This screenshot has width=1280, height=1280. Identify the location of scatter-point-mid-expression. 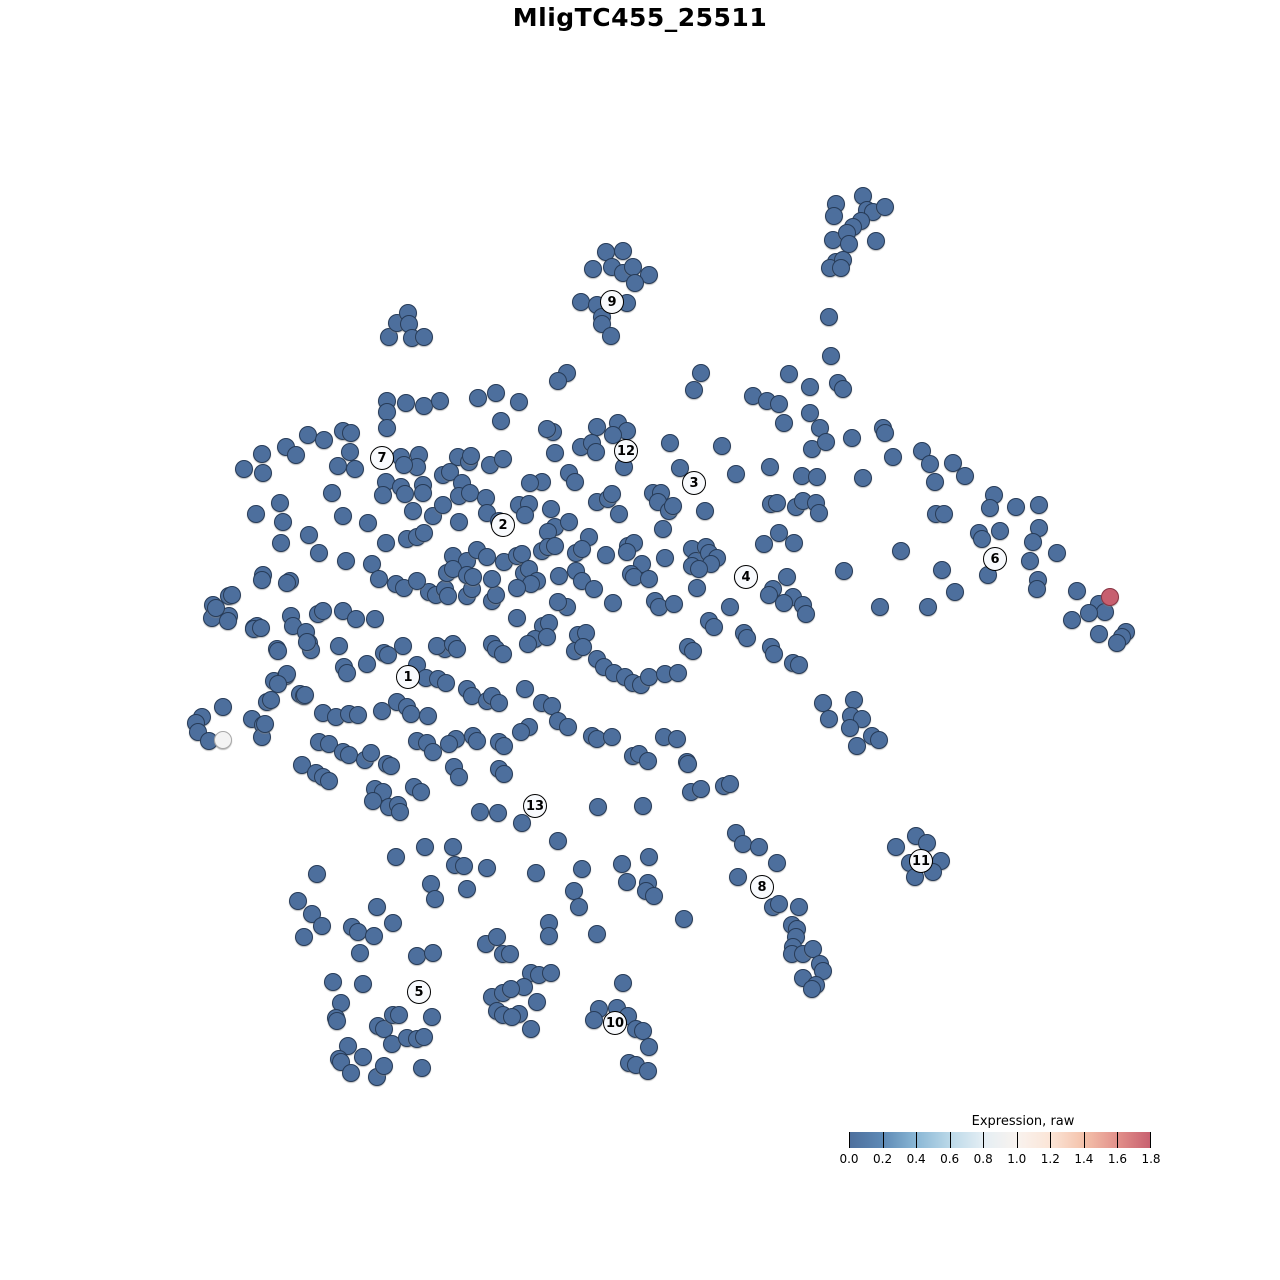
(223, 740).